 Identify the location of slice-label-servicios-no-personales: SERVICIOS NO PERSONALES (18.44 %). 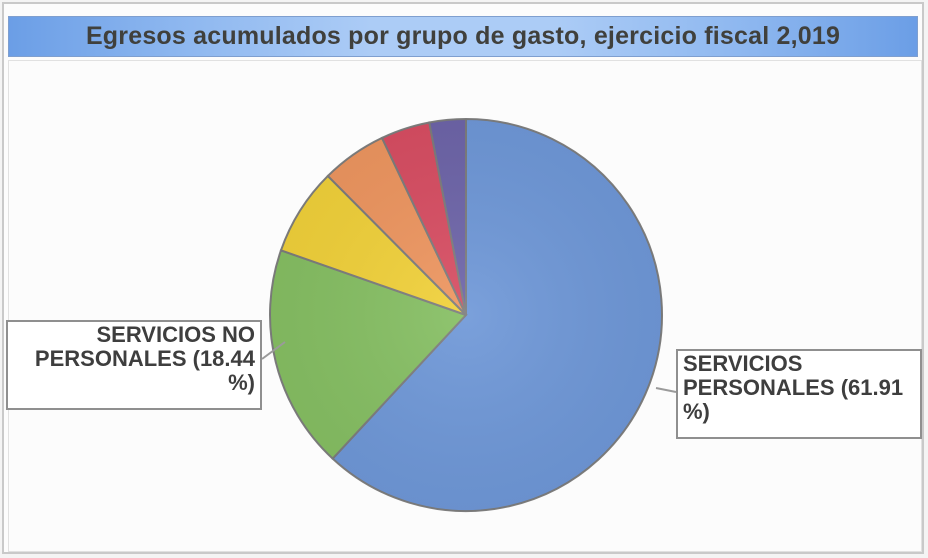
(134, 365).